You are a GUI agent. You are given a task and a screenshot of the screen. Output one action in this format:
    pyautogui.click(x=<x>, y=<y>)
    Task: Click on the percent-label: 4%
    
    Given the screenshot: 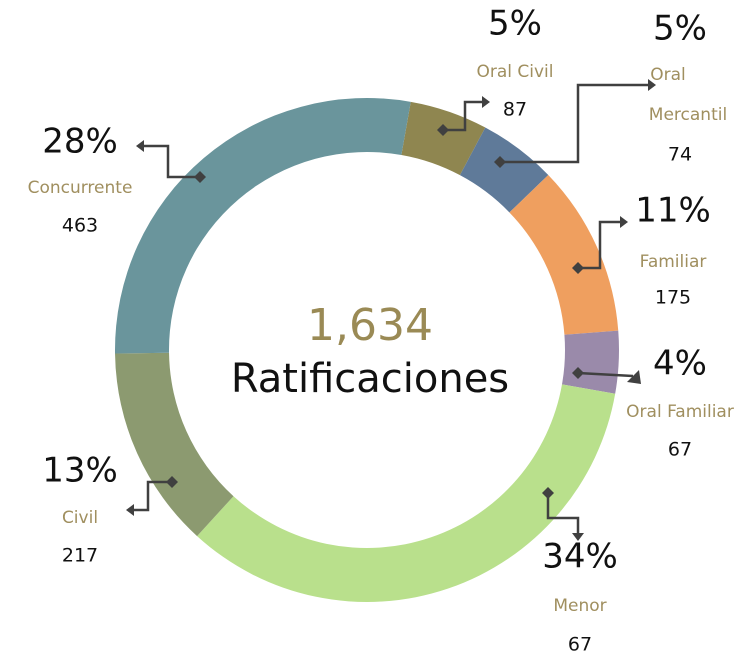 What is the action you would take?
    pyautogui.click(x=680, y=364)
    